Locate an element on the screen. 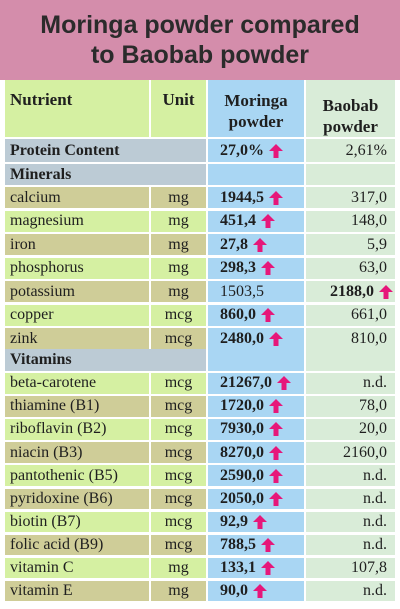 This screenshot has width=400, height=609. title-banner: Moringa powder compared to Baobab powder is located at coordinates (200, 40).